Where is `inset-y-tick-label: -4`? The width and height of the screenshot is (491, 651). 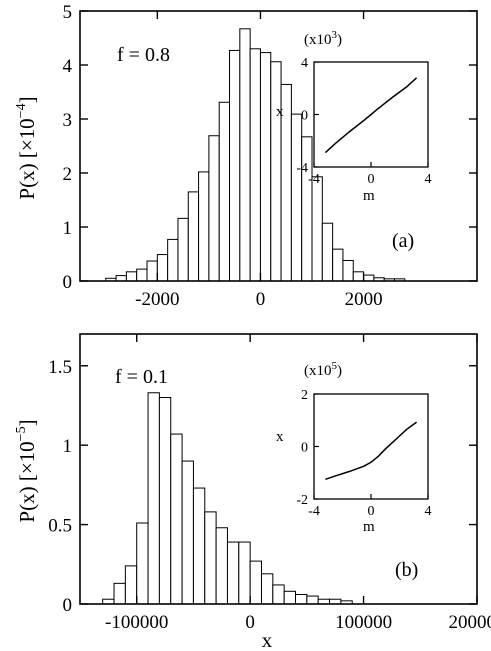
inset-y-tick-label: -4 is located at coordinates (302, 168).